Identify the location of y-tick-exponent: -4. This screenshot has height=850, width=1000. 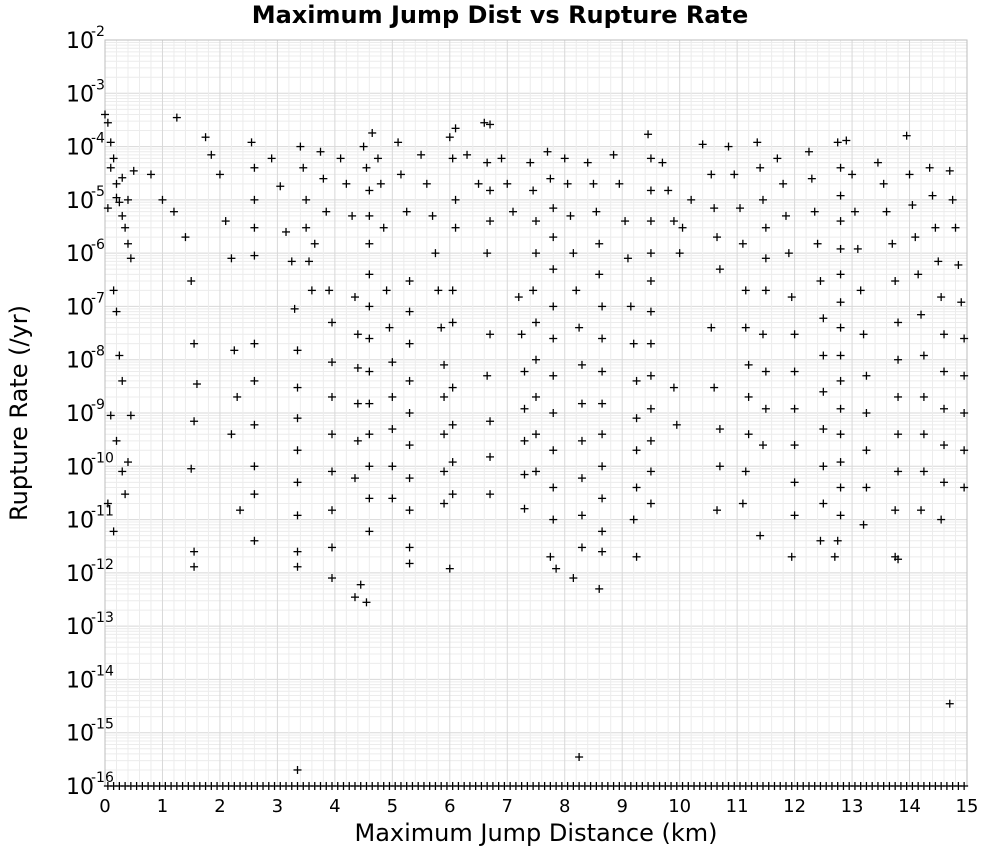
(98, 139).